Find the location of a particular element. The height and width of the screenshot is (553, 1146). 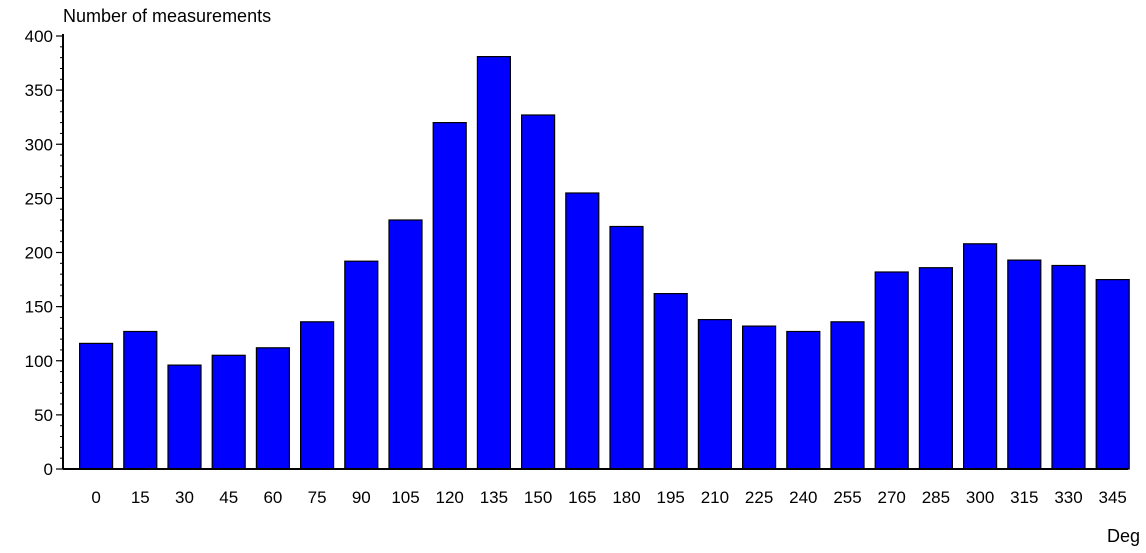

x-tick-label-255: 255 is located at coordinates (847, 497).